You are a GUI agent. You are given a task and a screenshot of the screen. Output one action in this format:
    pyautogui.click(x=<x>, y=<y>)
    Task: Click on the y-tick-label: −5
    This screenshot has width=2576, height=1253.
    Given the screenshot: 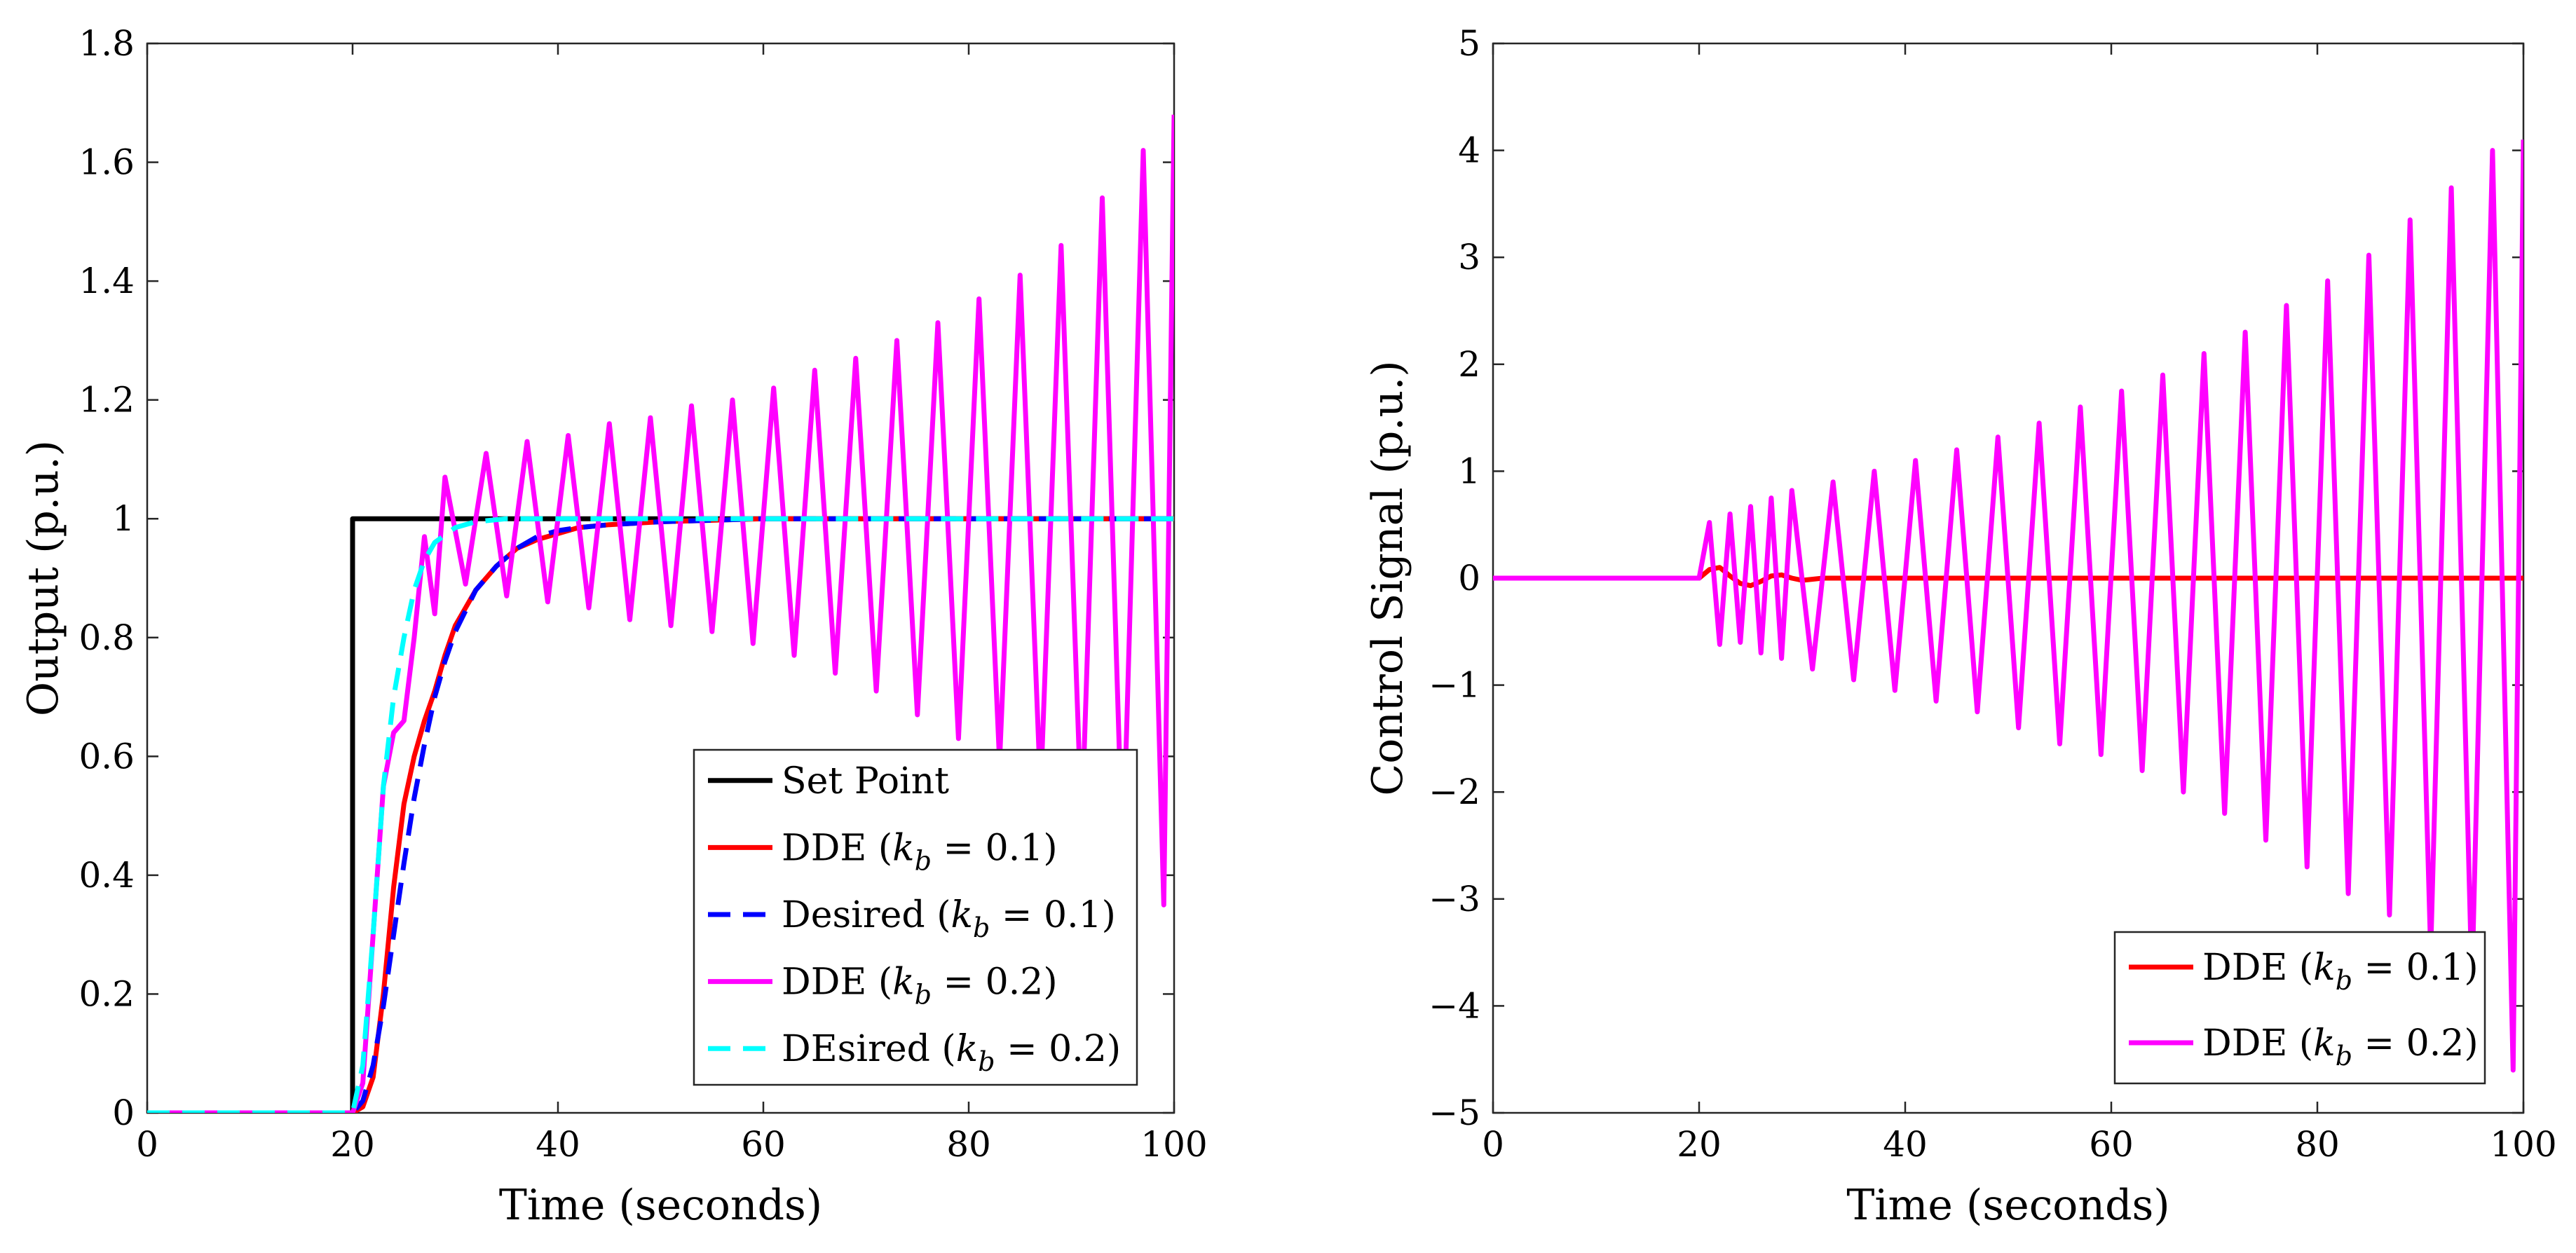 What is the action you would take?
    pyautogui.click(x=1455, y=1113)
    